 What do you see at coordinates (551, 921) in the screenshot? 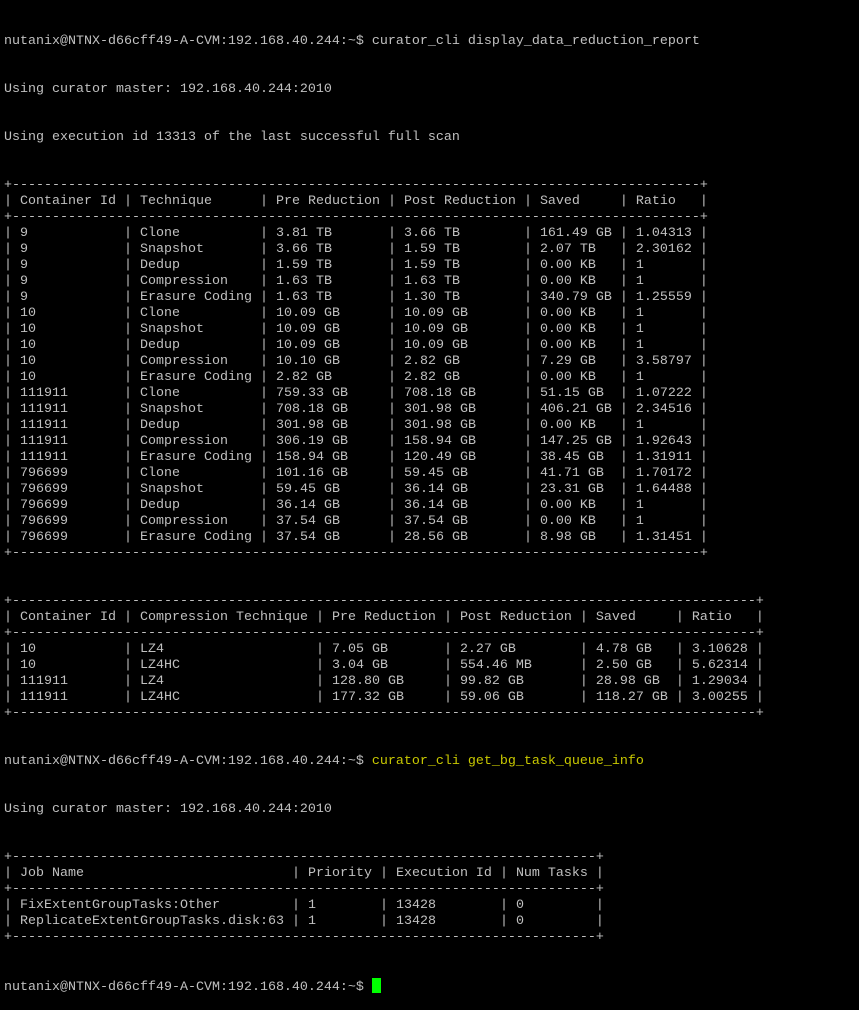
I see `table-cell: 0` at bounding box center [551, 921].